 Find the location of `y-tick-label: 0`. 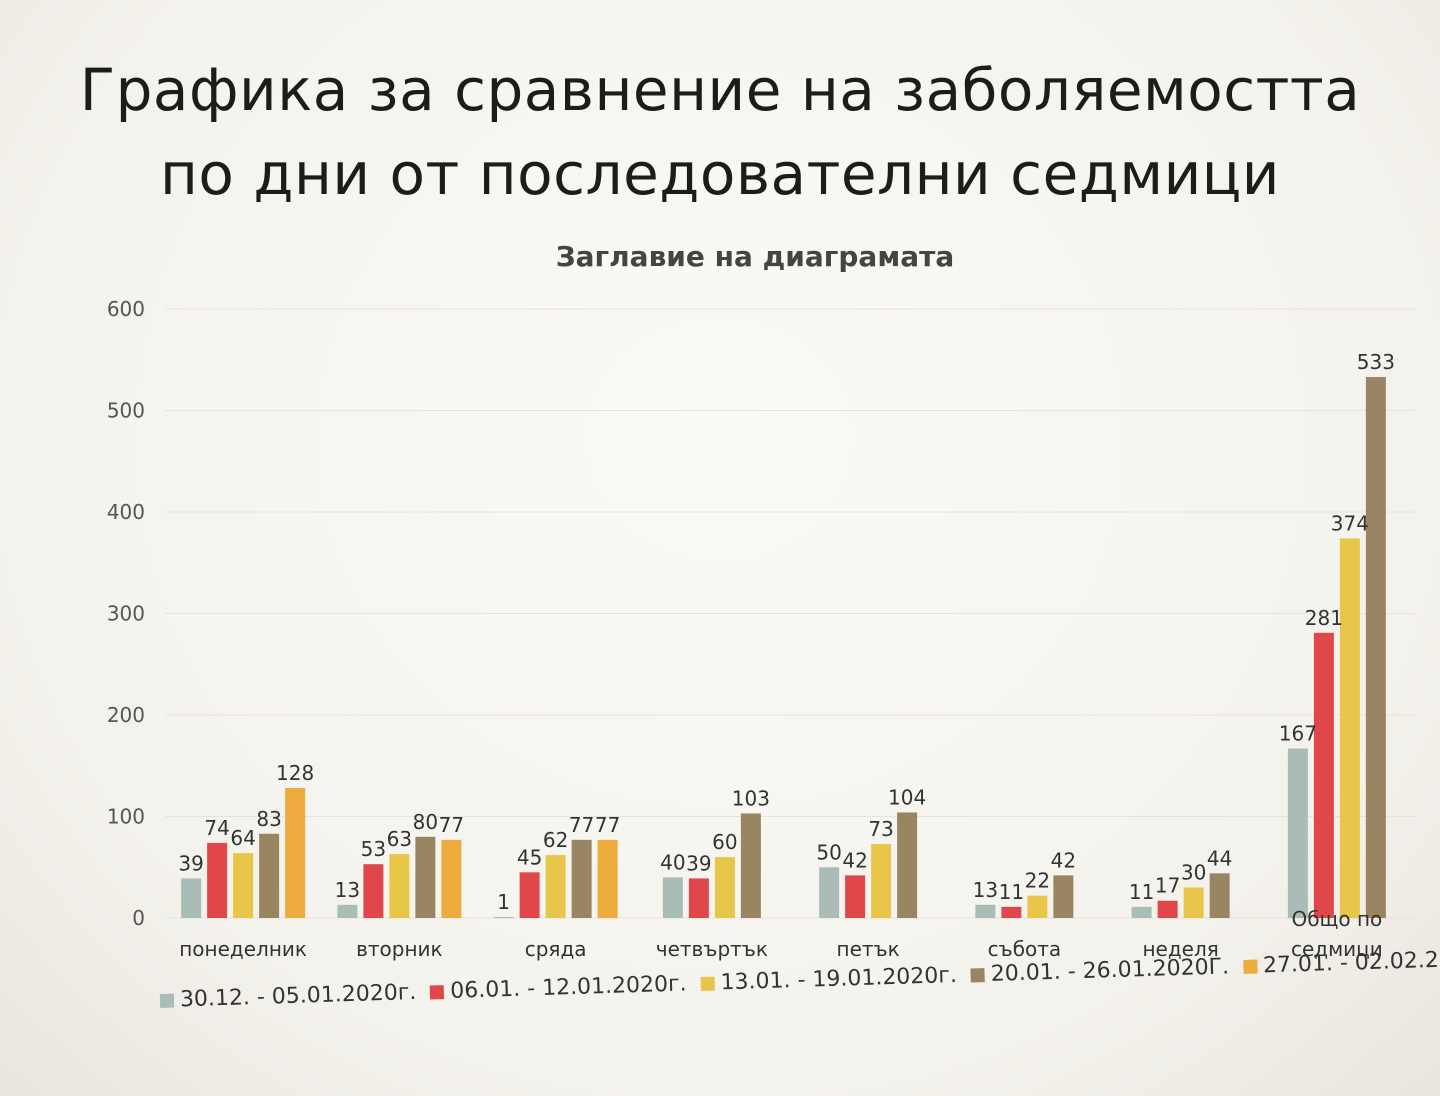

y-tick-label: 0 is located at coordinates (138, 918).